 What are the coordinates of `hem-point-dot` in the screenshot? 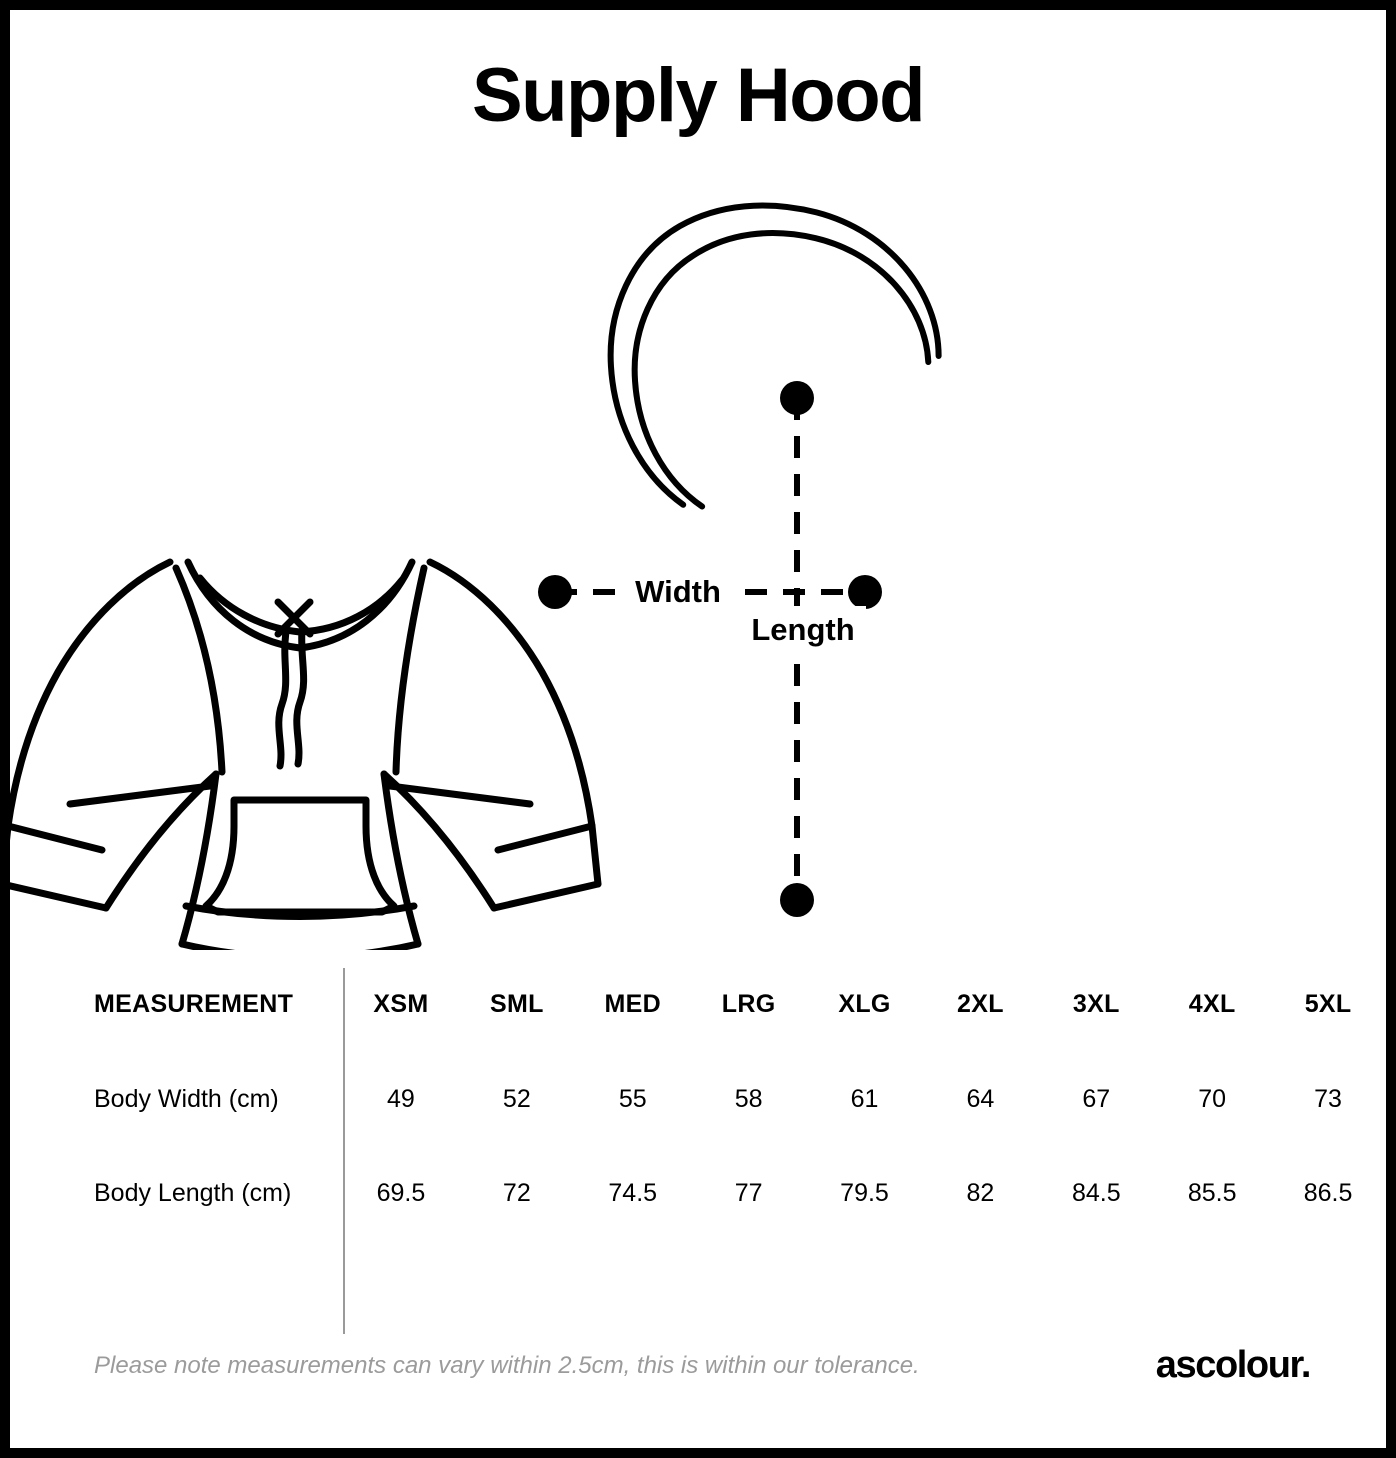 It's located at (797, 900).